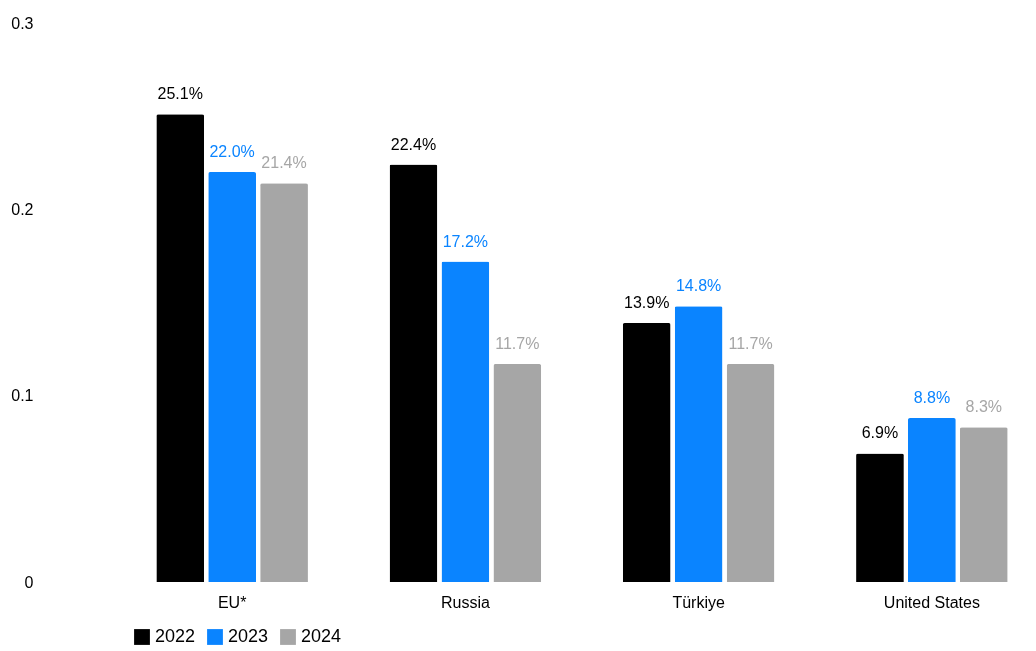 This screenshot has width=1036, height=651. I want to click on data-label: 8.8%, so click(932, 398).